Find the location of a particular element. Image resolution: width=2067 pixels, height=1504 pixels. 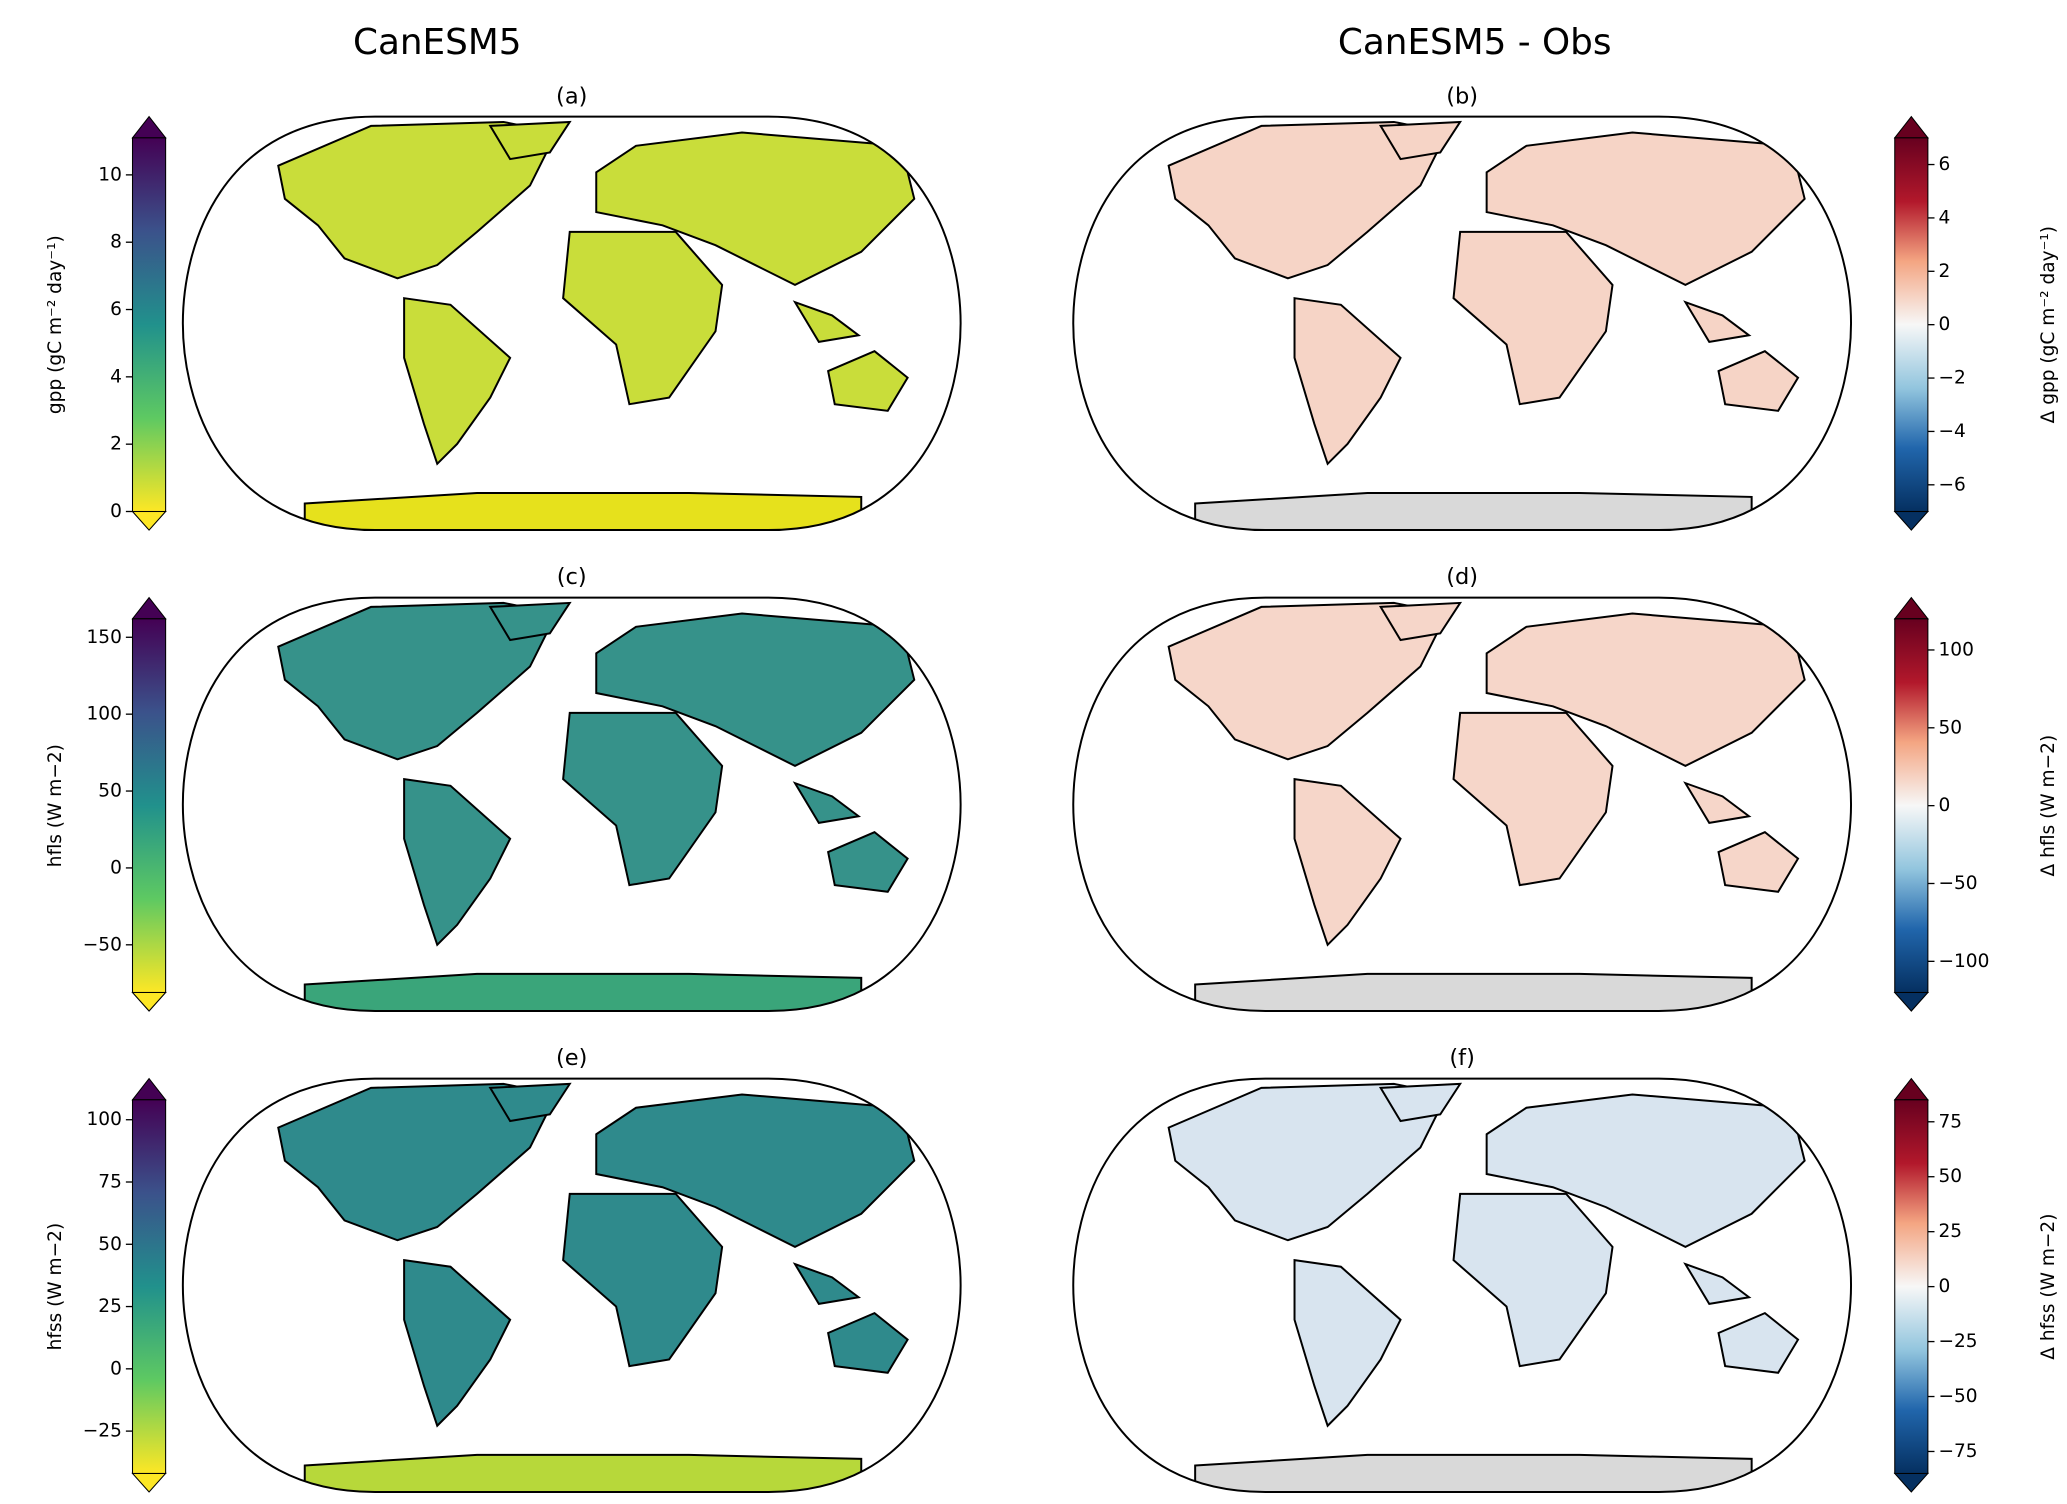

column-title: CanESM5 - Obs is located at coordinates (1475, 42).